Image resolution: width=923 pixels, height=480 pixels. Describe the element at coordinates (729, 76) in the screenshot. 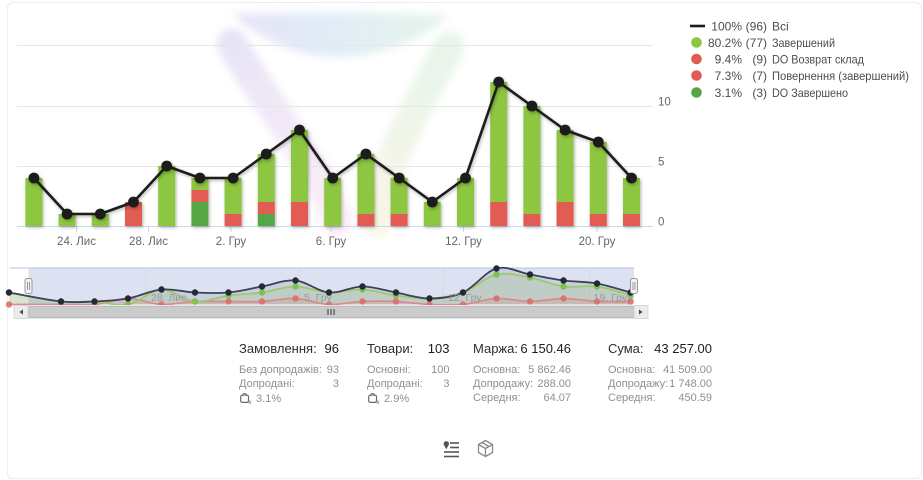

I see `svg-text: 7.3%` at that location.